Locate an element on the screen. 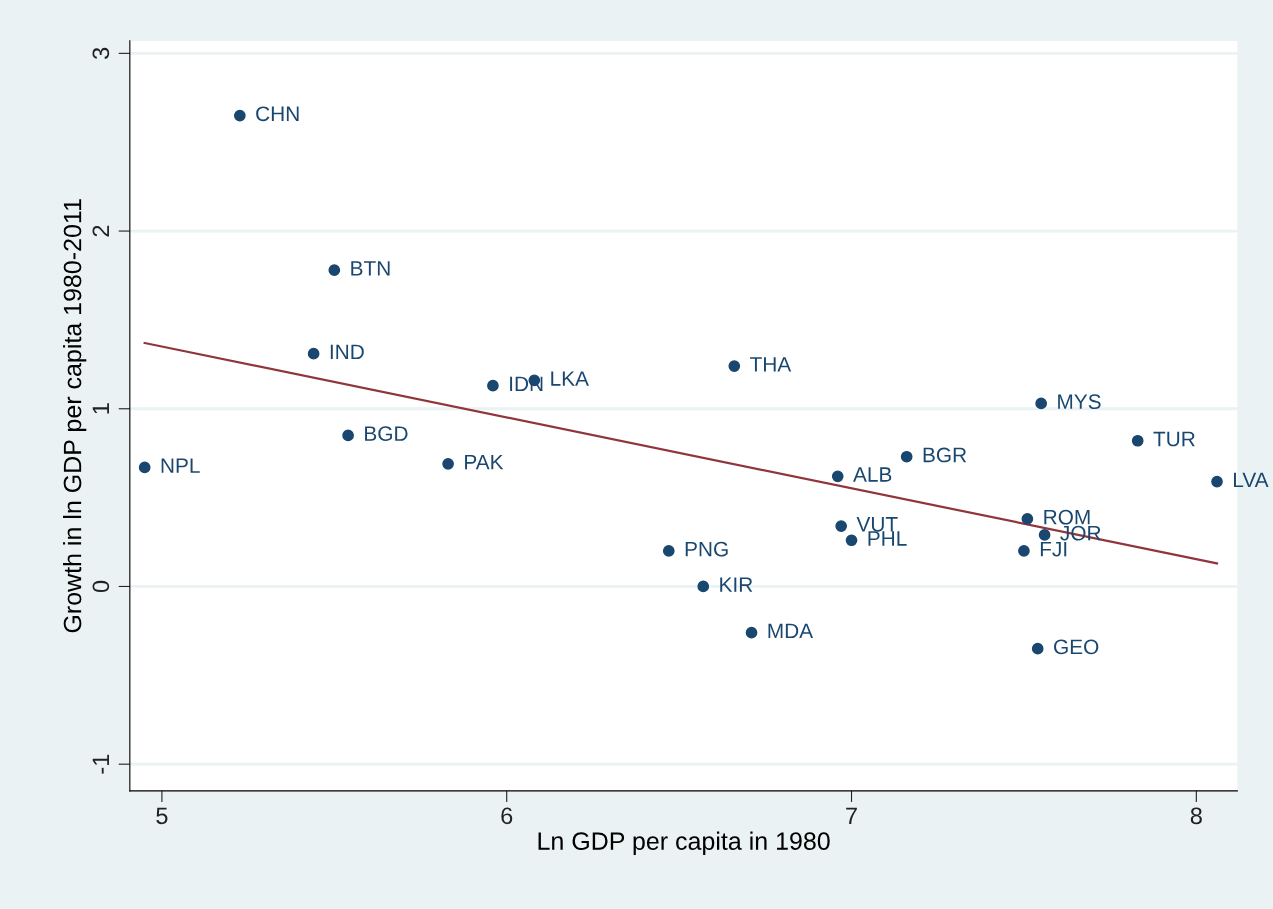  annotation: VUT is located at coordinates (877, 524).